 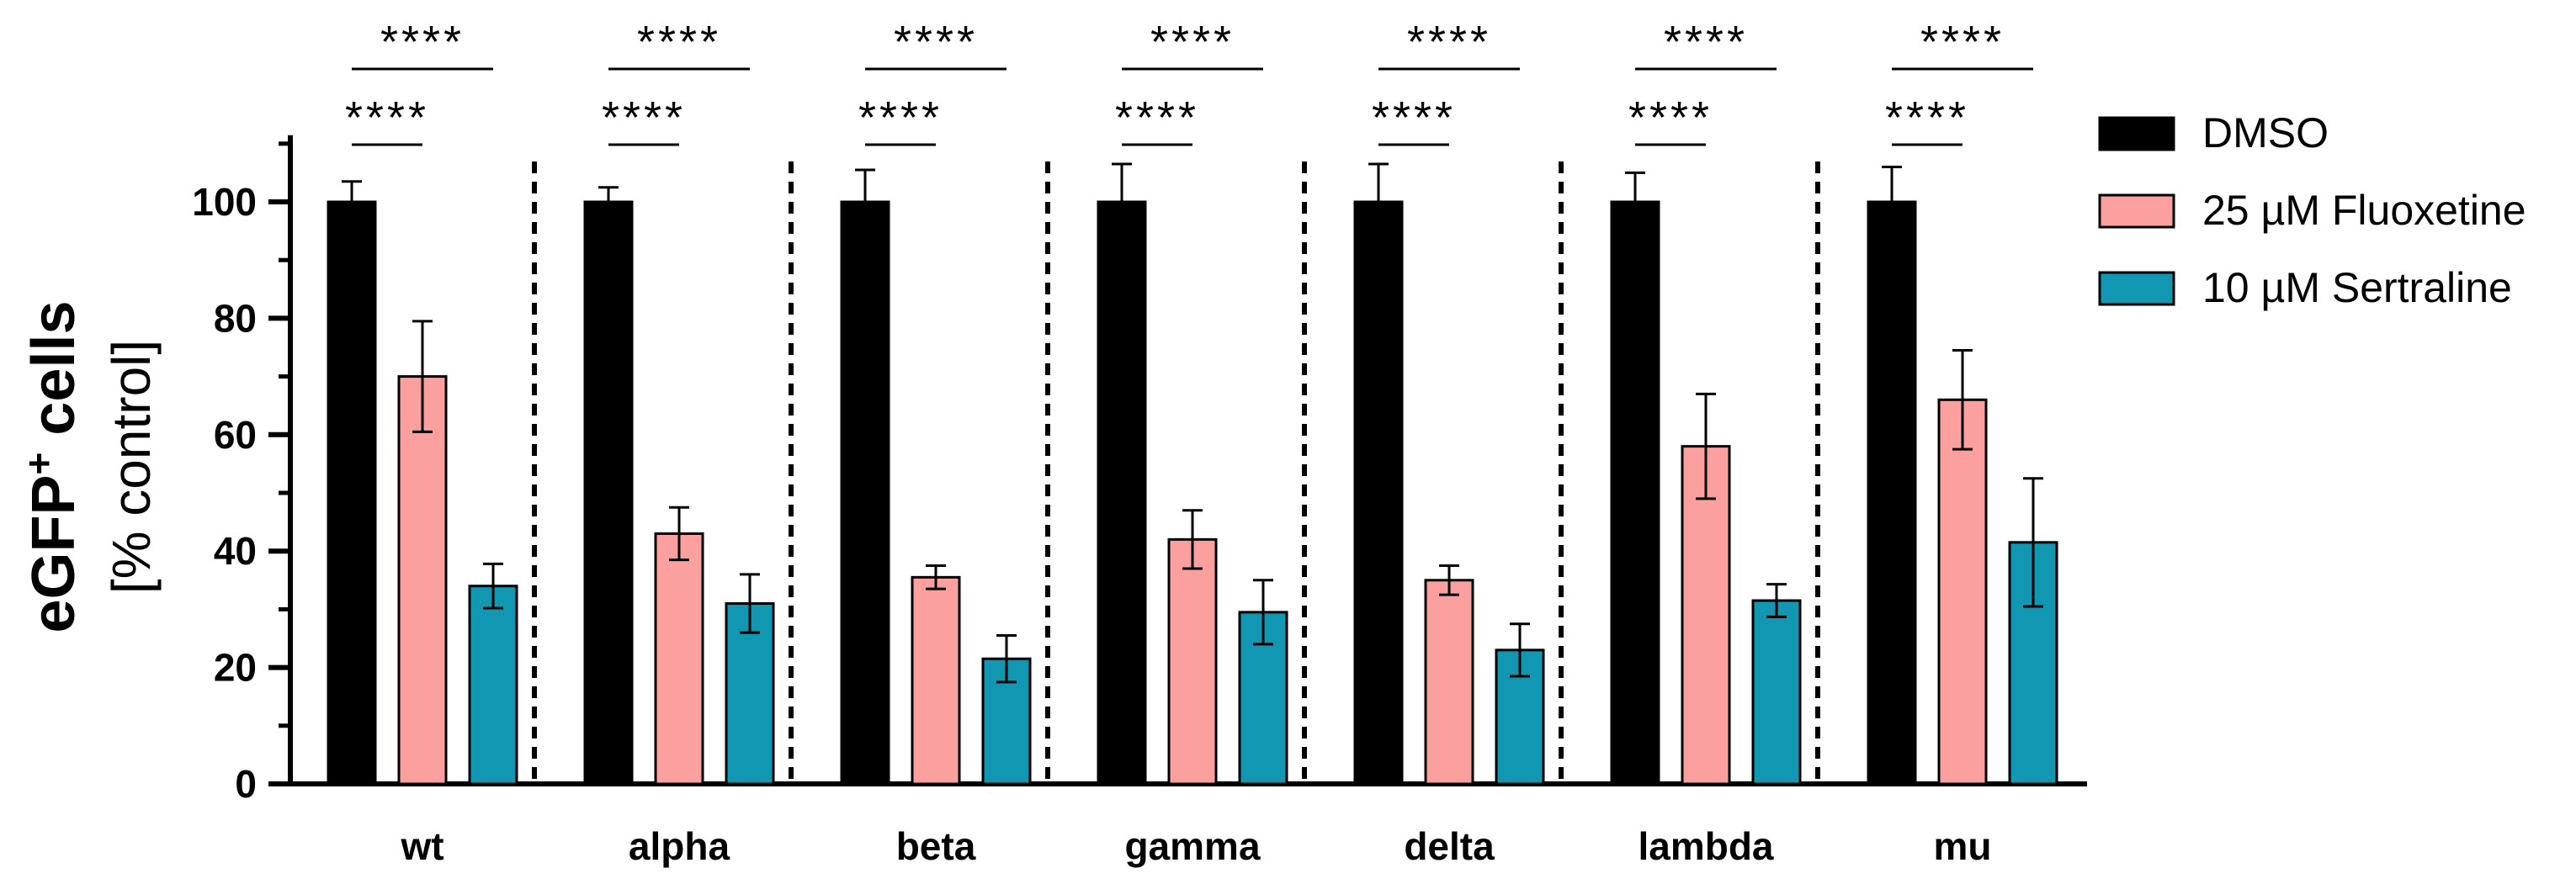 What do you see at coordinates (1635, 202) in the screenshot?
I see `error-bar-lambda-dmso` at bounding box center [1635, 202].